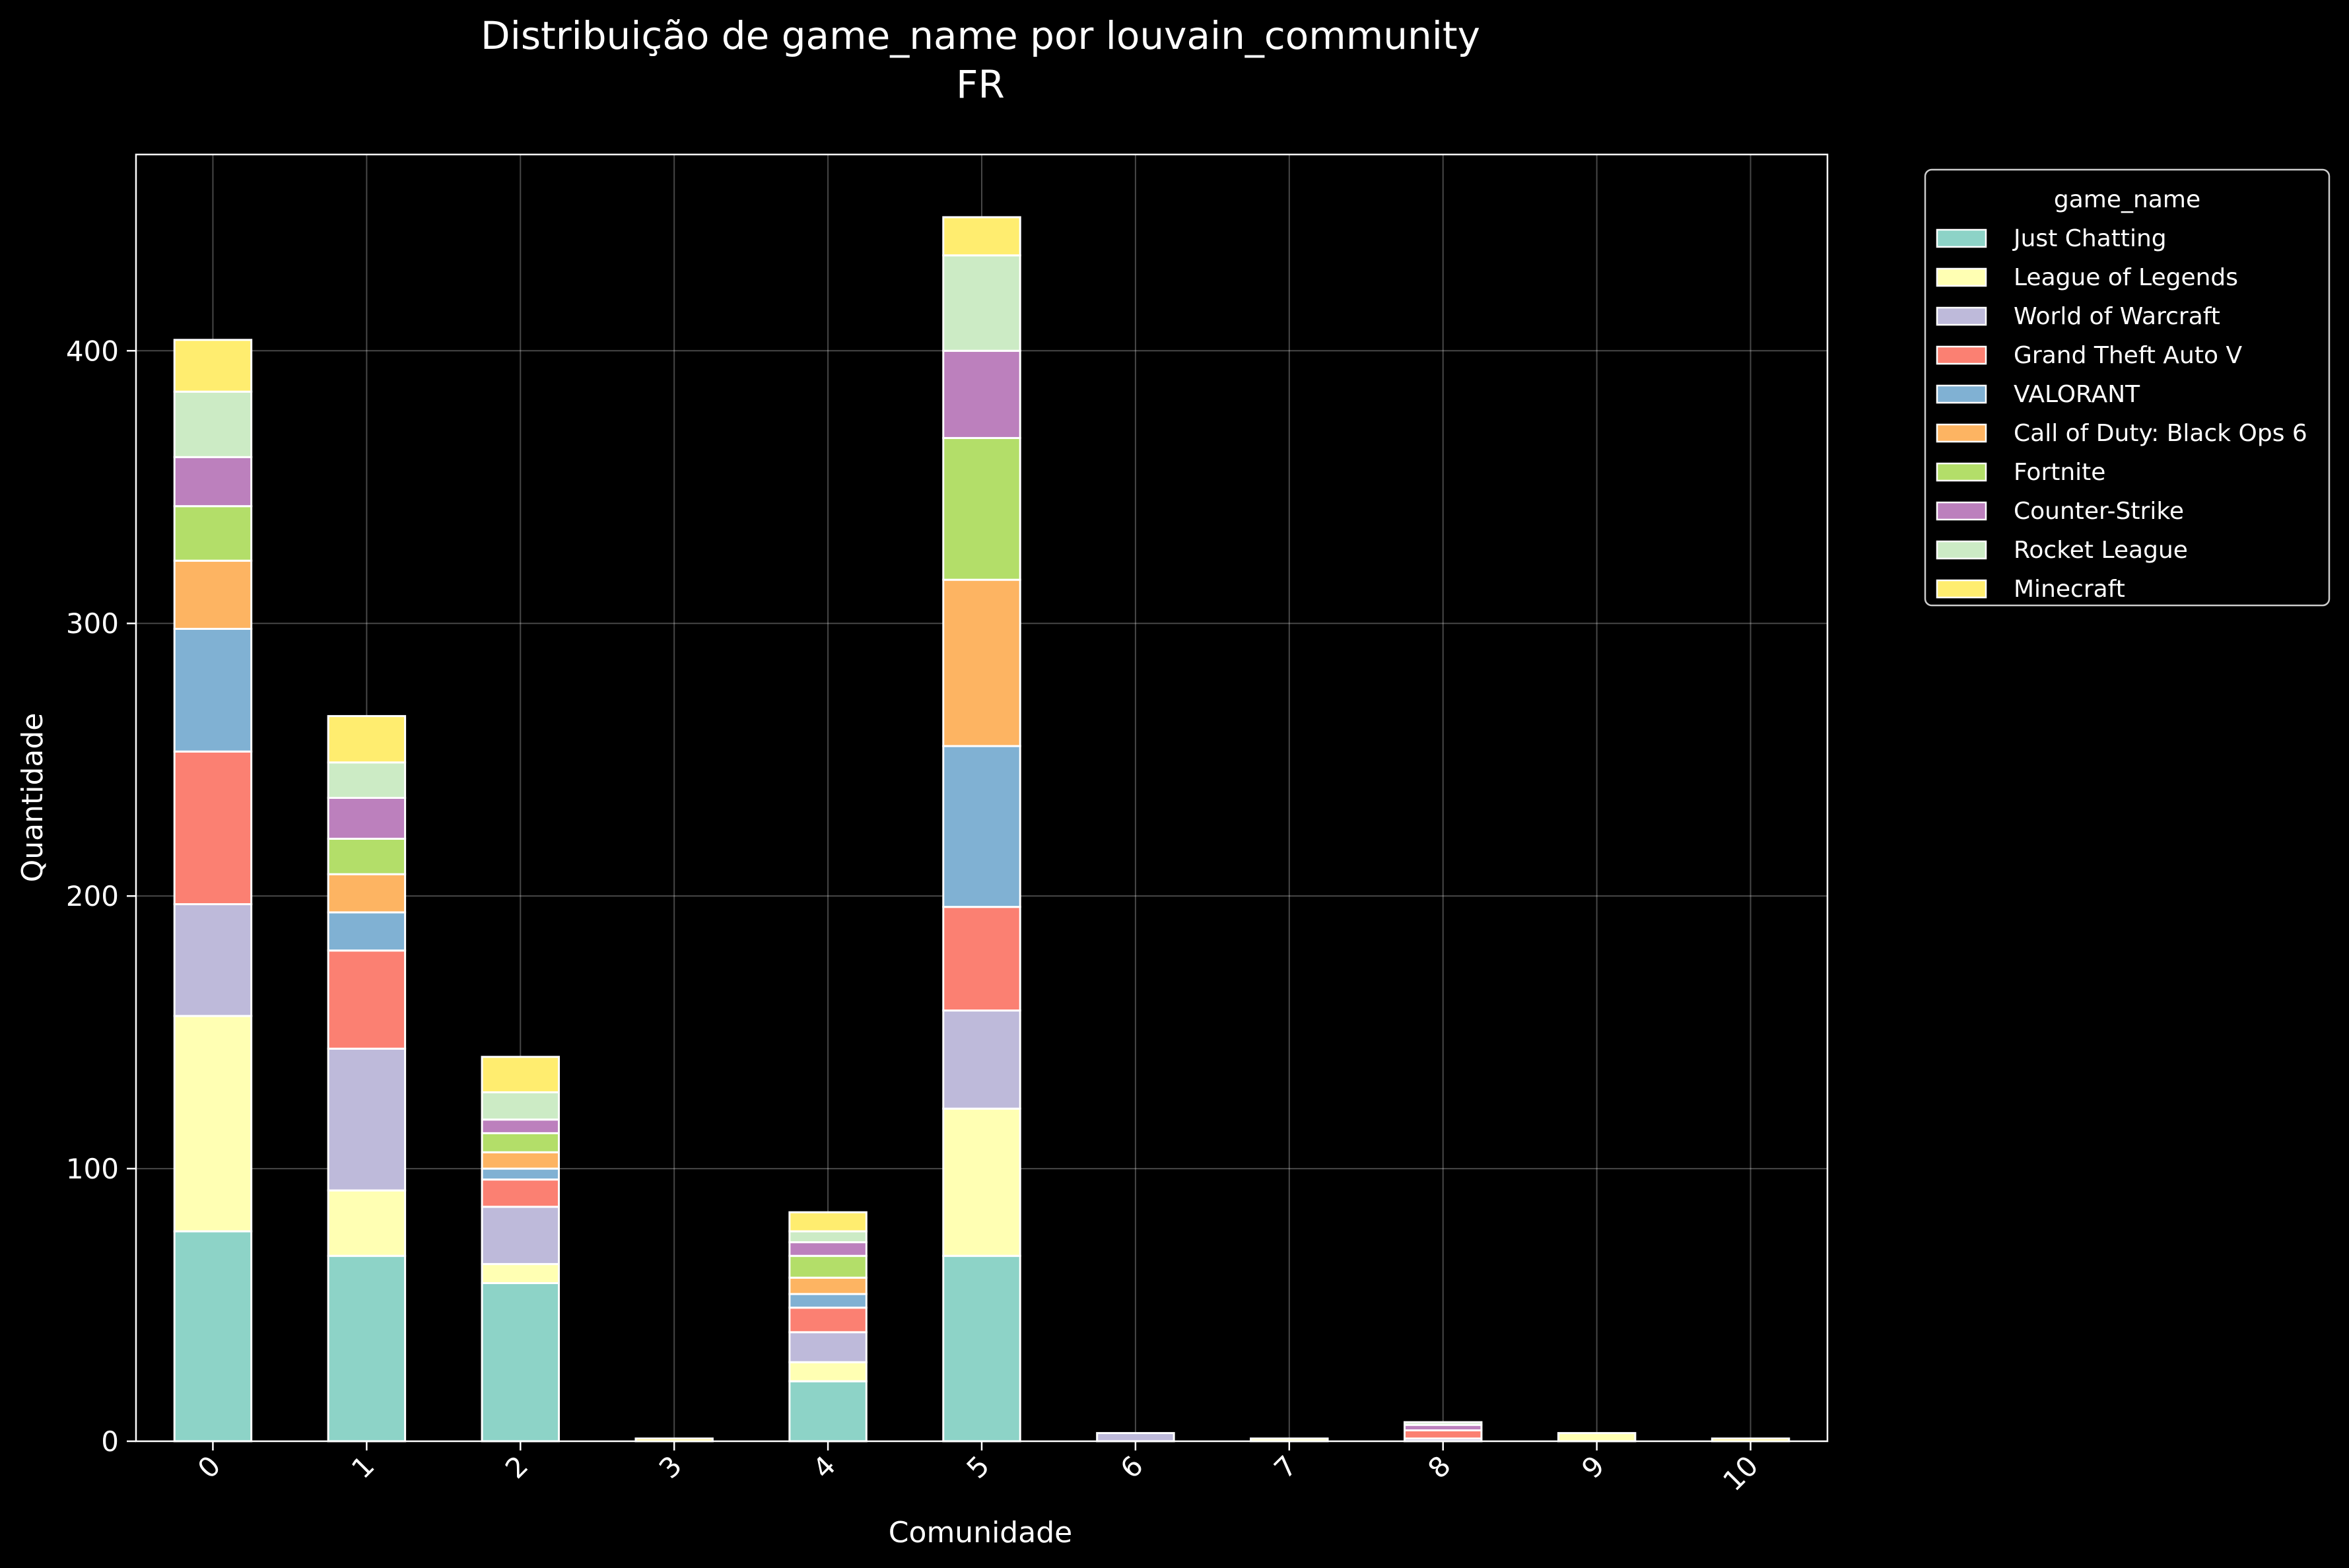 Image resolution: width=2349 pixels, height=1568 pixels. I want to click on legend-label: League of Legends, so click(2126, 277).